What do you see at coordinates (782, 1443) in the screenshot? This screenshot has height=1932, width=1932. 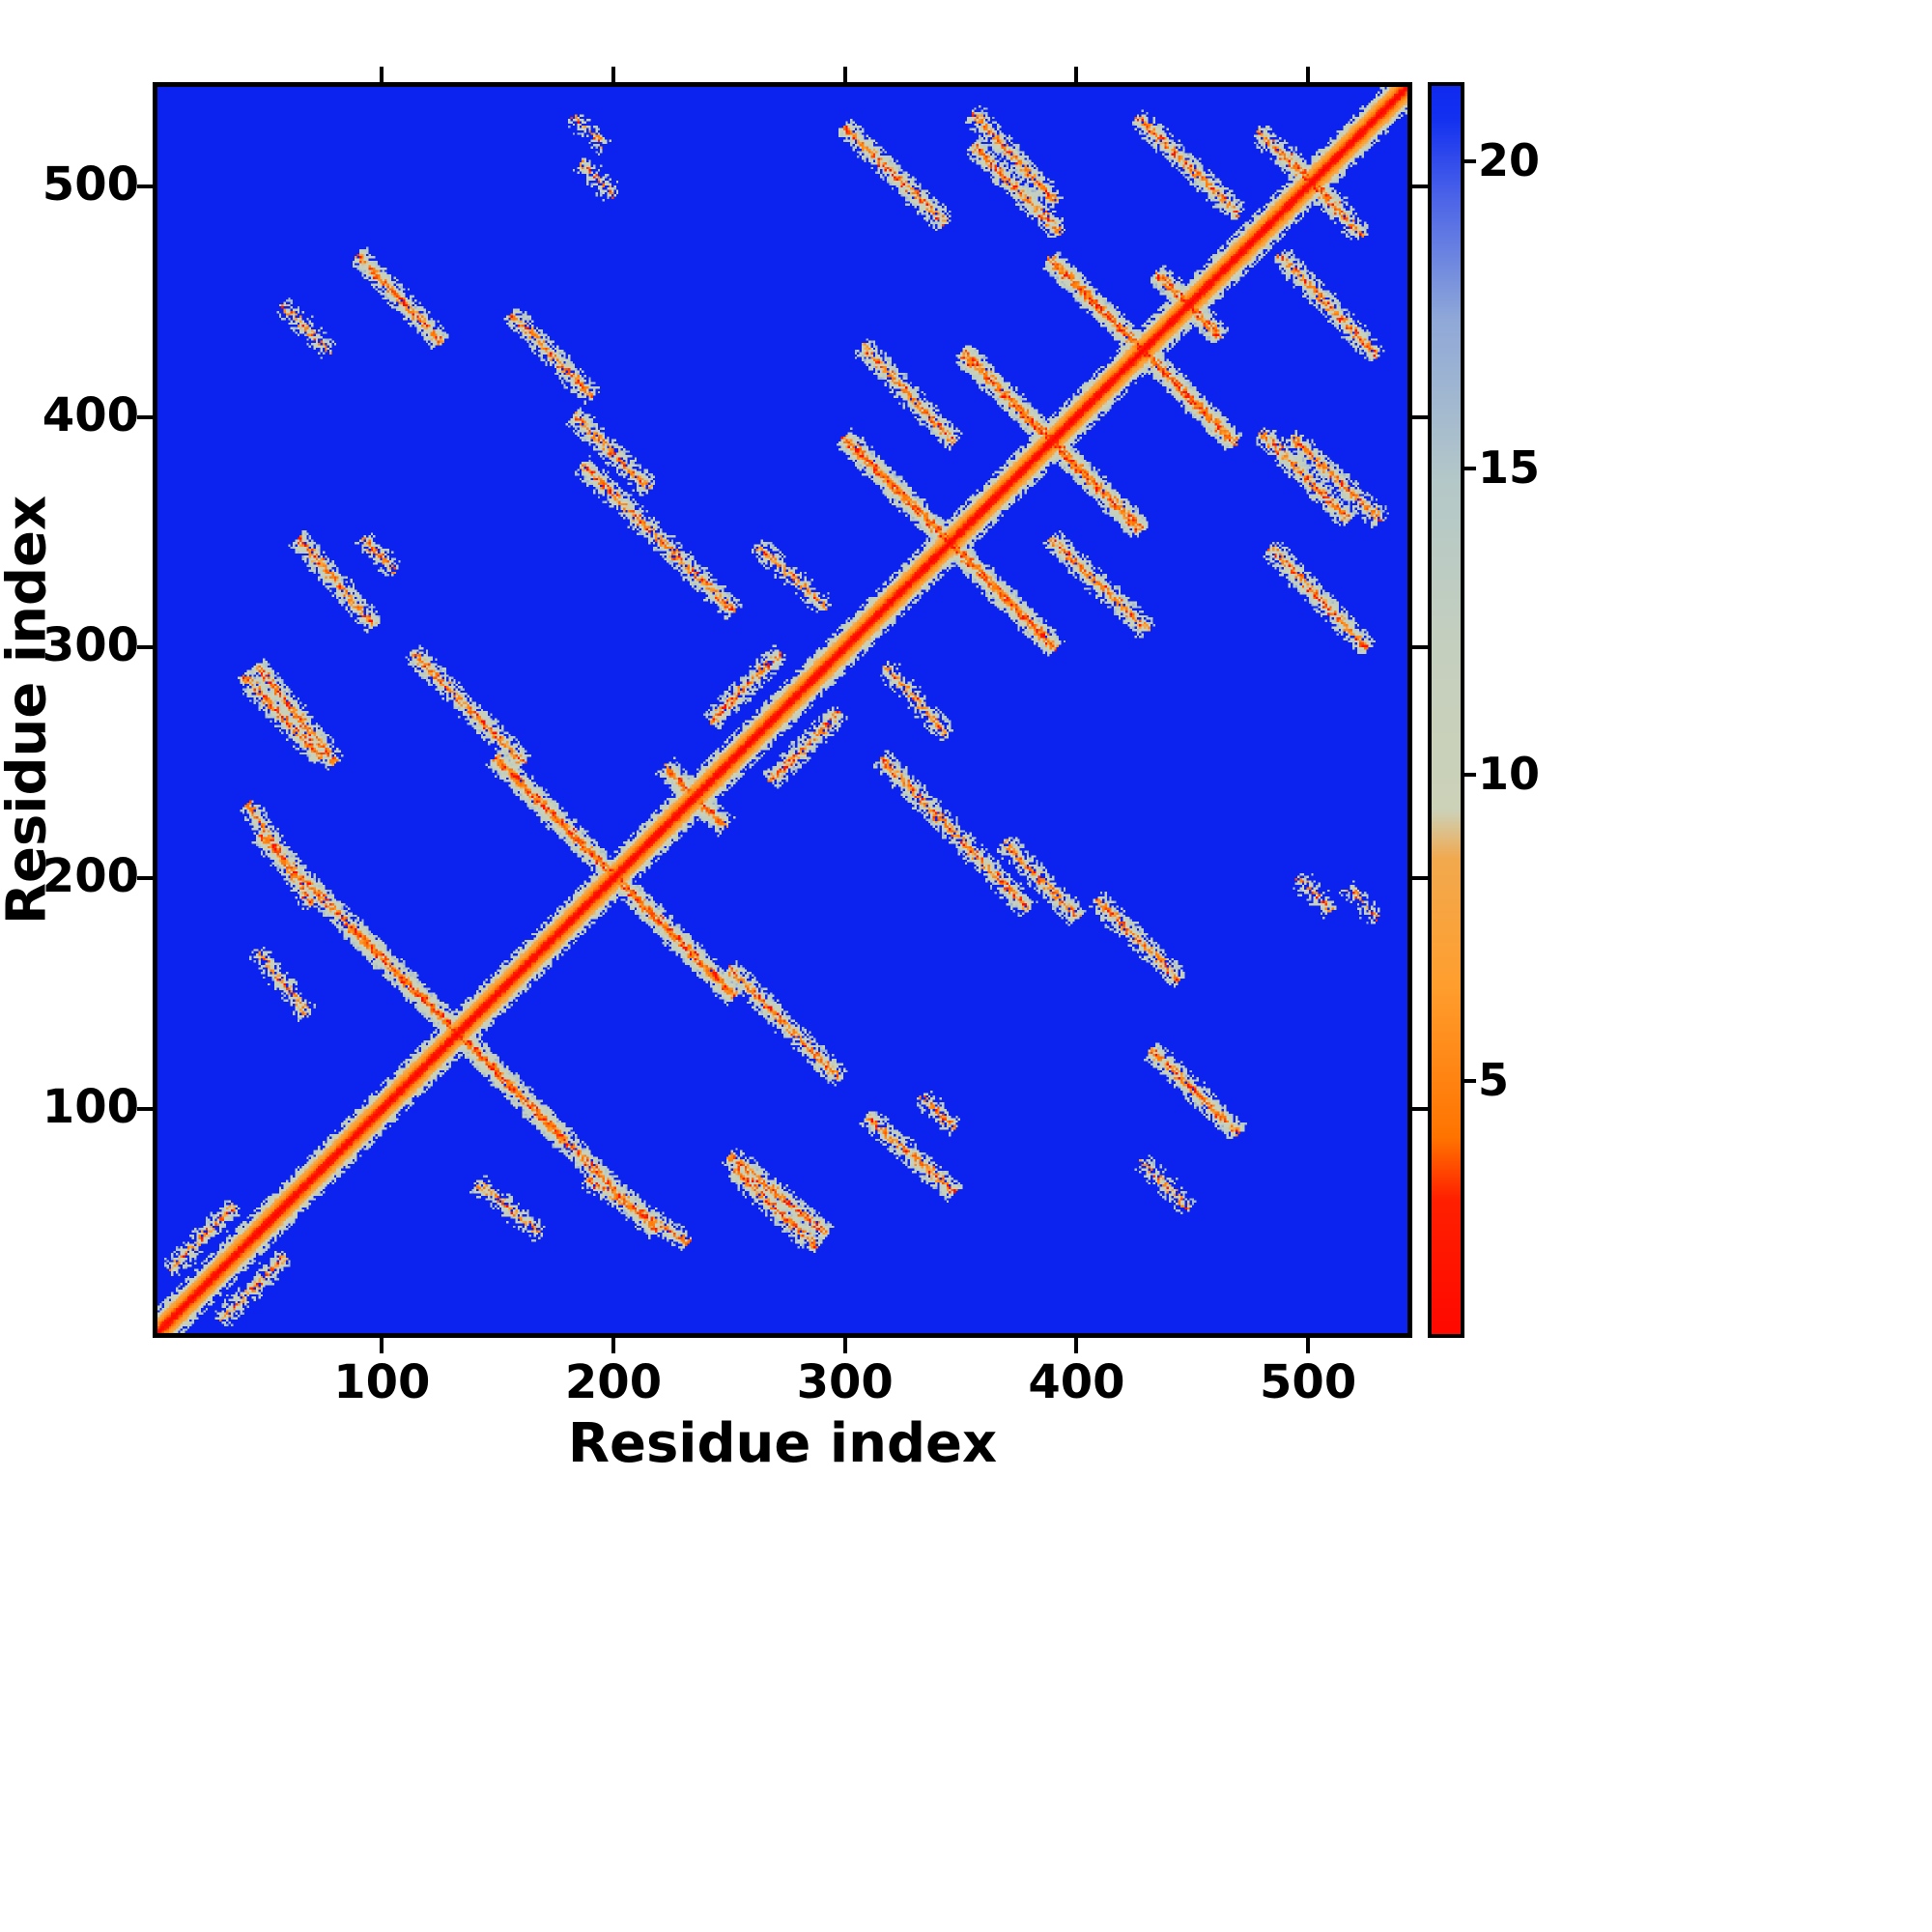 I see `x-axis-label: Residue index` at bounding box center [782, 1443].